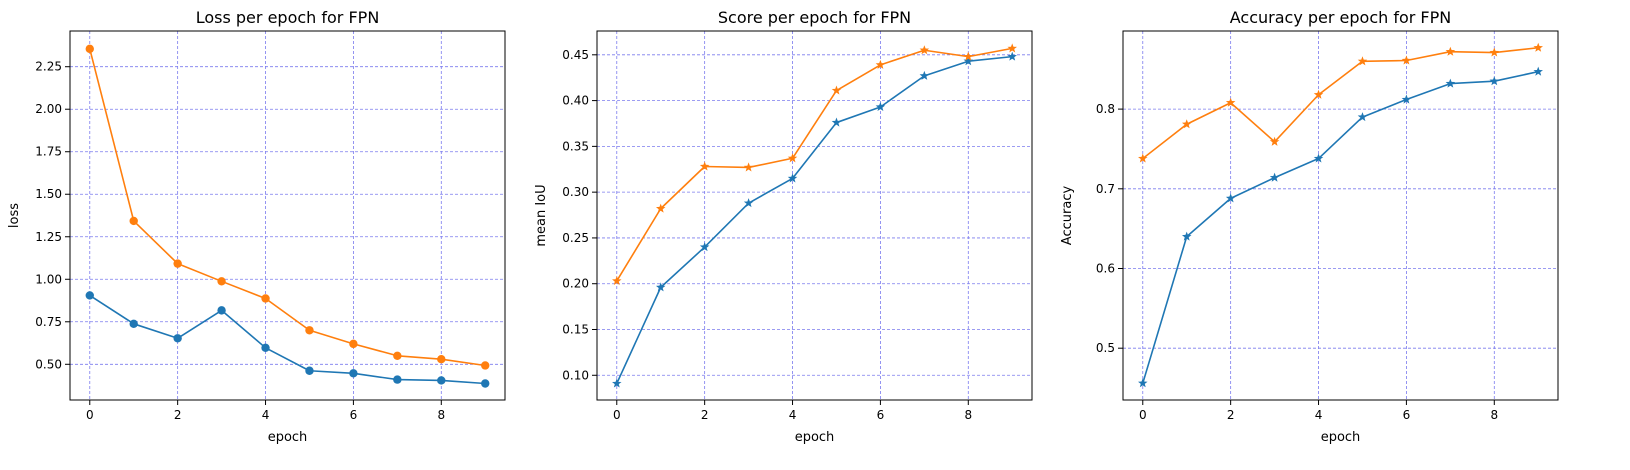 The image size is (1630, 470). Describe the element at coordinates (1105, 348) in the screenshot. I see `y-tick-label: 0.5` at that location.